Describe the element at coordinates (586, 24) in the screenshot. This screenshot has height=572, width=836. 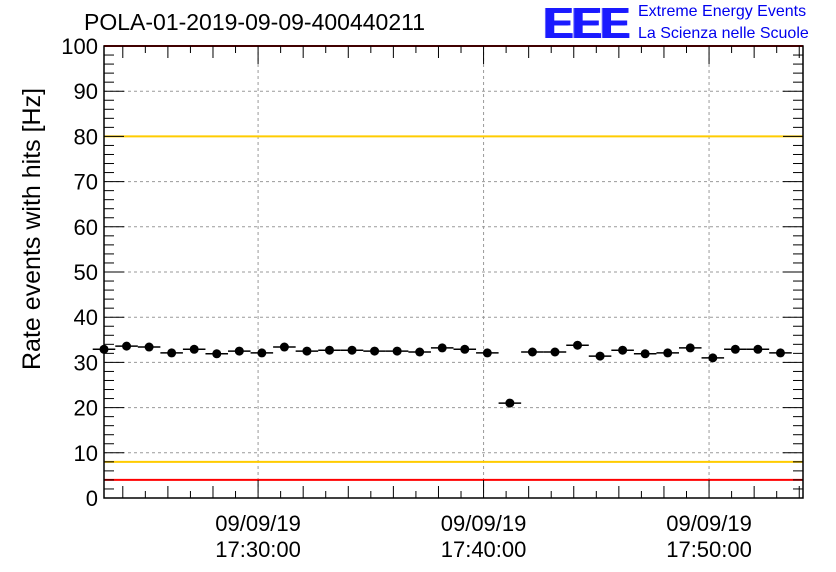
I see `eee-logo: EEE` at that location.